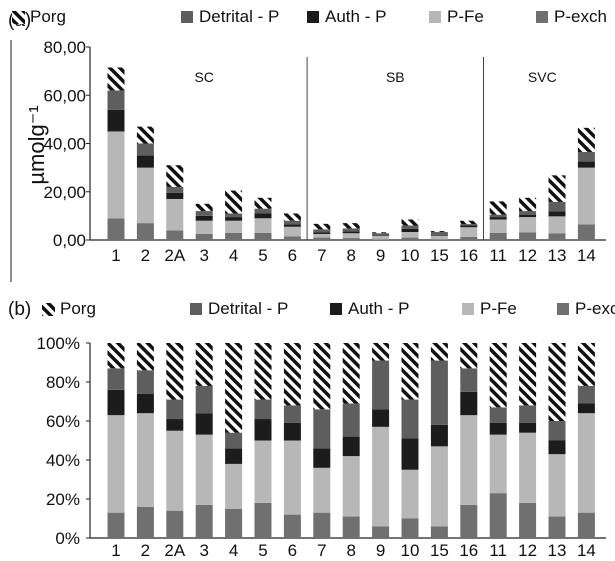 This screenshot has width=615, height=561. Describe the element at coordinates (410, 550) in the screenshot. I see `panel-b-x-tick-label-10: 10` at that location.